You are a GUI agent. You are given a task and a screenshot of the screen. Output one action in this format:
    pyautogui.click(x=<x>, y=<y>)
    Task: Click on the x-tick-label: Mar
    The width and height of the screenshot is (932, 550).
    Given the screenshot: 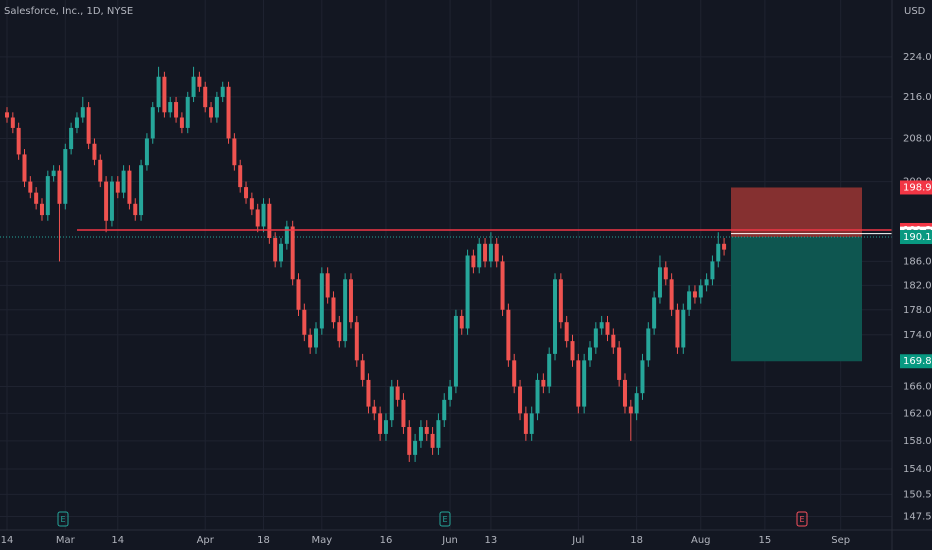 What is the action you would take?
    pyautogui.click(x=66, y=540)
    